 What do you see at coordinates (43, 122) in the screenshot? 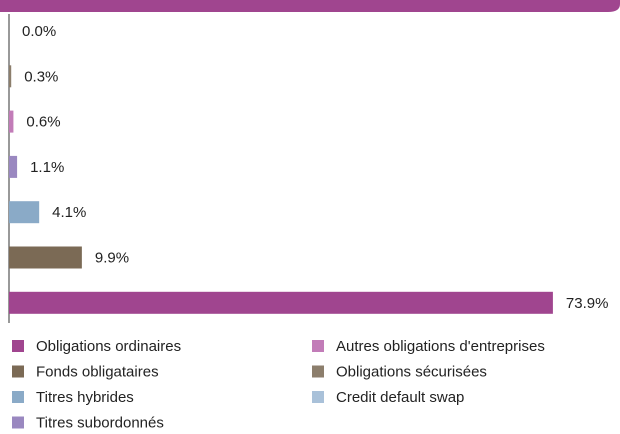
I see `value-label: 0.6%` at bounding box center [43, 122].